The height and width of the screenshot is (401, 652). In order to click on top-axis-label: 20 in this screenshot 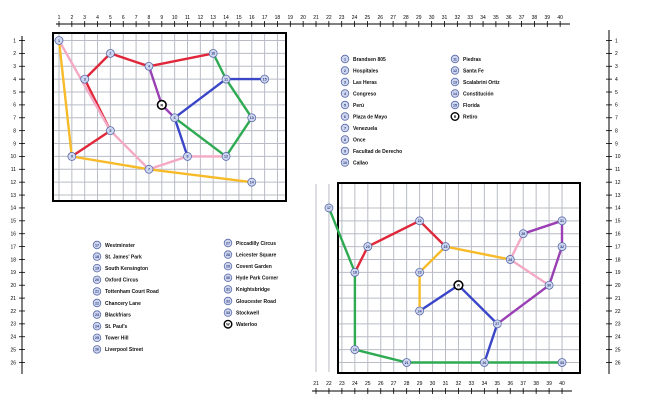, I will do `click(303, 18)`.